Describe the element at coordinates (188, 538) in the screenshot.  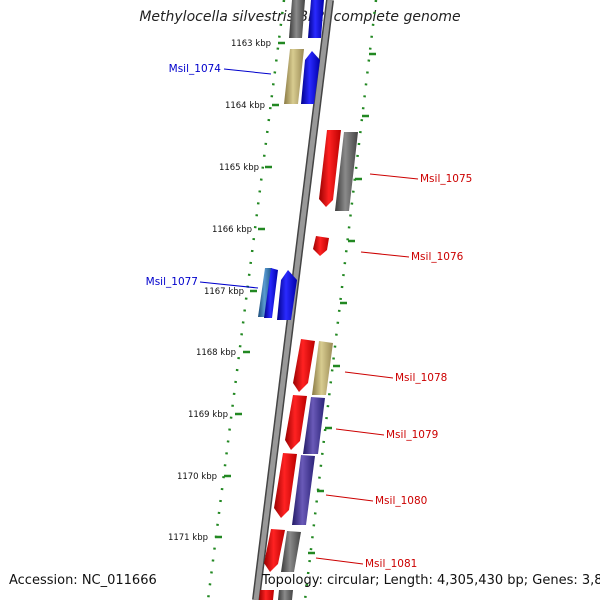
I see `scale-tick-label: 1171 kbp` at that location.